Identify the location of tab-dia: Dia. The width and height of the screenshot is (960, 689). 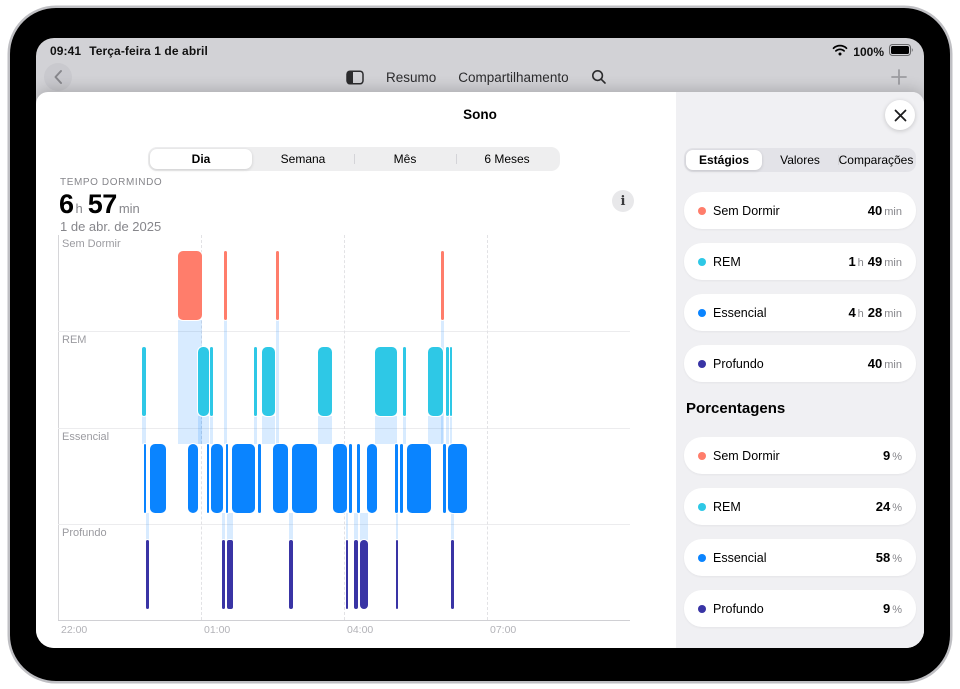
(201, 159).